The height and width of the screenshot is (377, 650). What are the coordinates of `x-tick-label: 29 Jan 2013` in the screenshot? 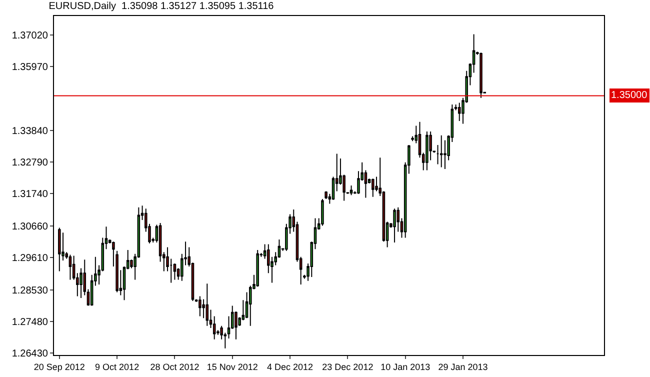 It's located at (463, 367).